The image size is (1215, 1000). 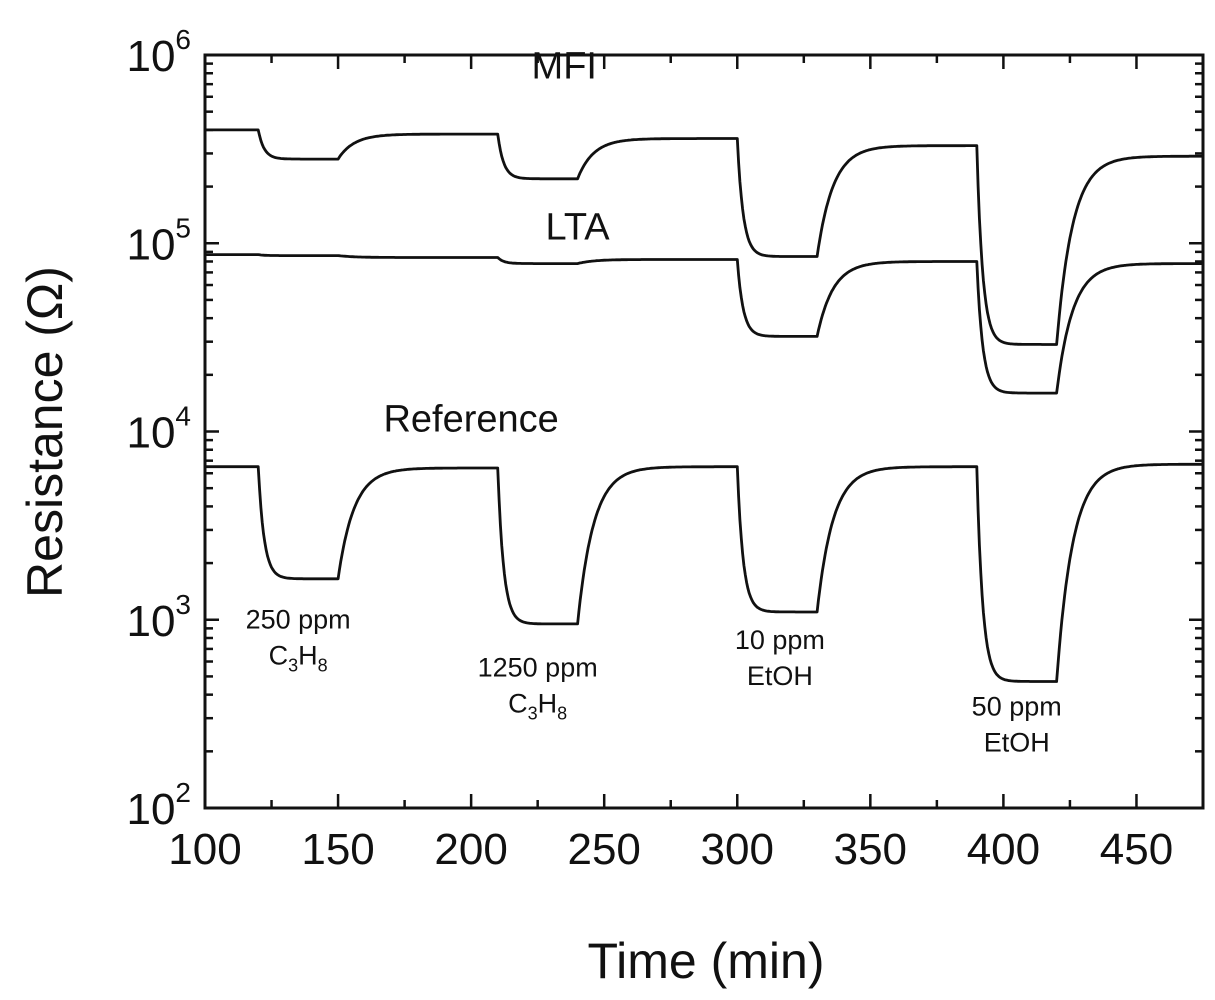 What do you see at coordinates (564, 67) in the screenshot?
I see `series-label-mfi: MFI` at bounding box center [564, 67].